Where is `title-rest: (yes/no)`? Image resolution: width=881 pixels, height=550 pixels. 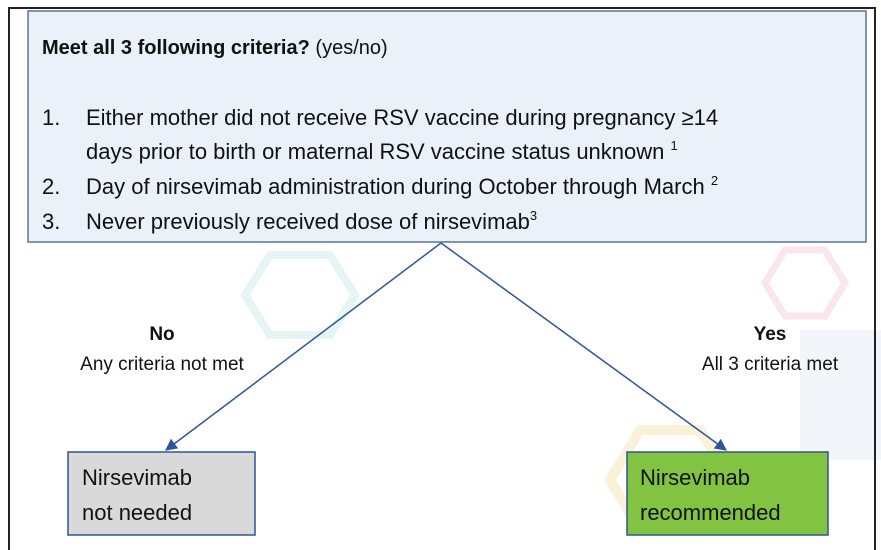
title-rest: (yes/no) is located at coordinates (351, 48).